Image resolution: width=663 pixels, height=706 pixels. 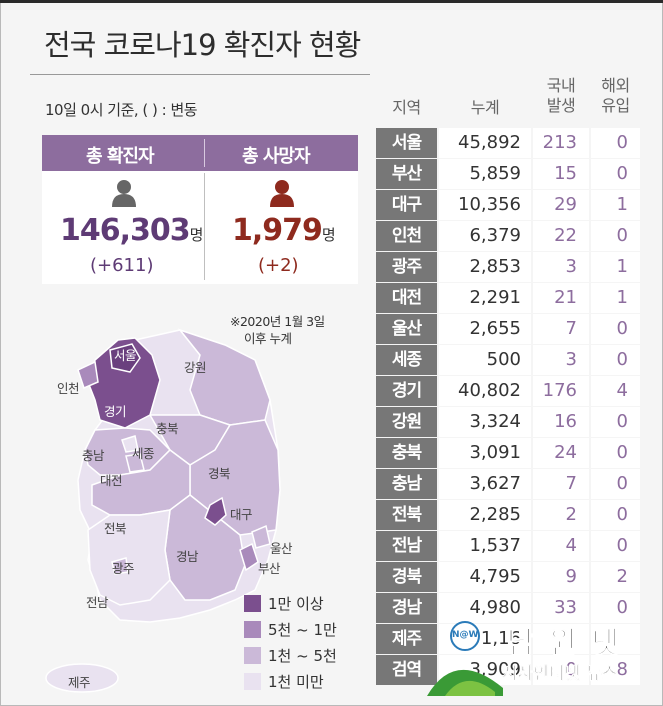 I want to click on row-domestic: 7, so click(x=561, y=329).